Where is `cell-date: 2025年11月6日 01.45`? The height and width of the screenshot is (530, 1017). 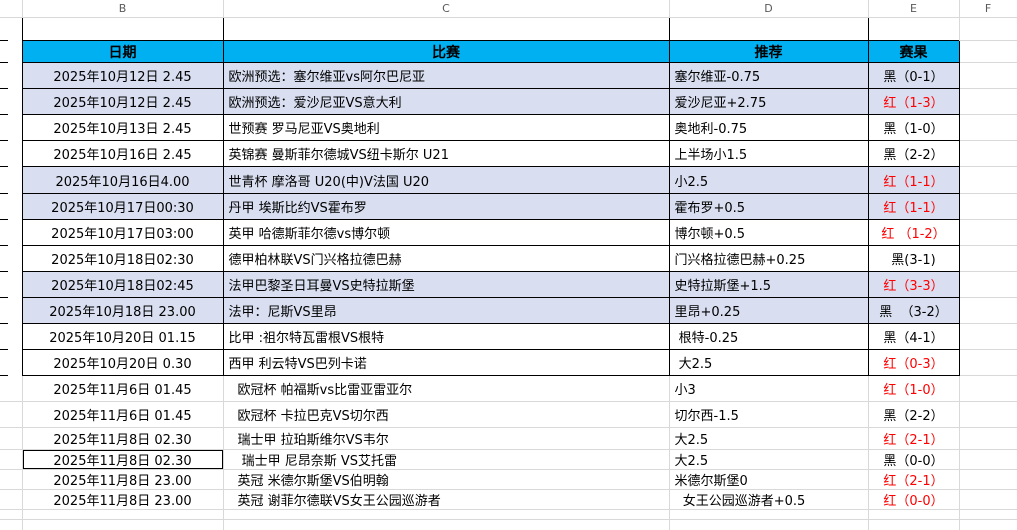
cell-date: 2025年11月6日 01.45 is located at coordinates (123, 388).